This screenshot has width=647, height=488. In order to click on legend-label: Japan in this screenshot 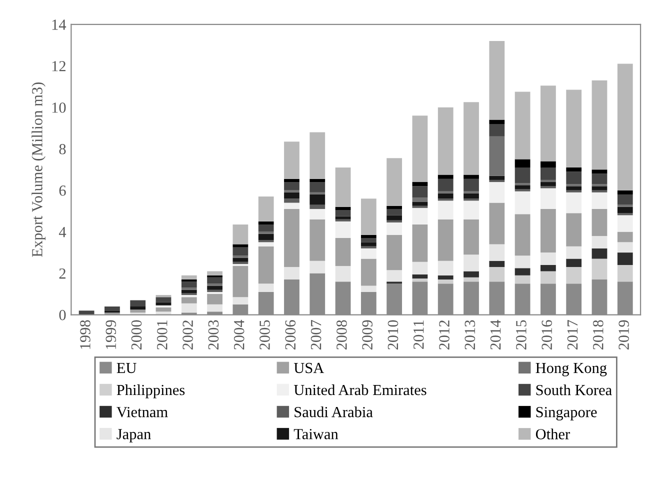, I will do `click(133, 435)`.